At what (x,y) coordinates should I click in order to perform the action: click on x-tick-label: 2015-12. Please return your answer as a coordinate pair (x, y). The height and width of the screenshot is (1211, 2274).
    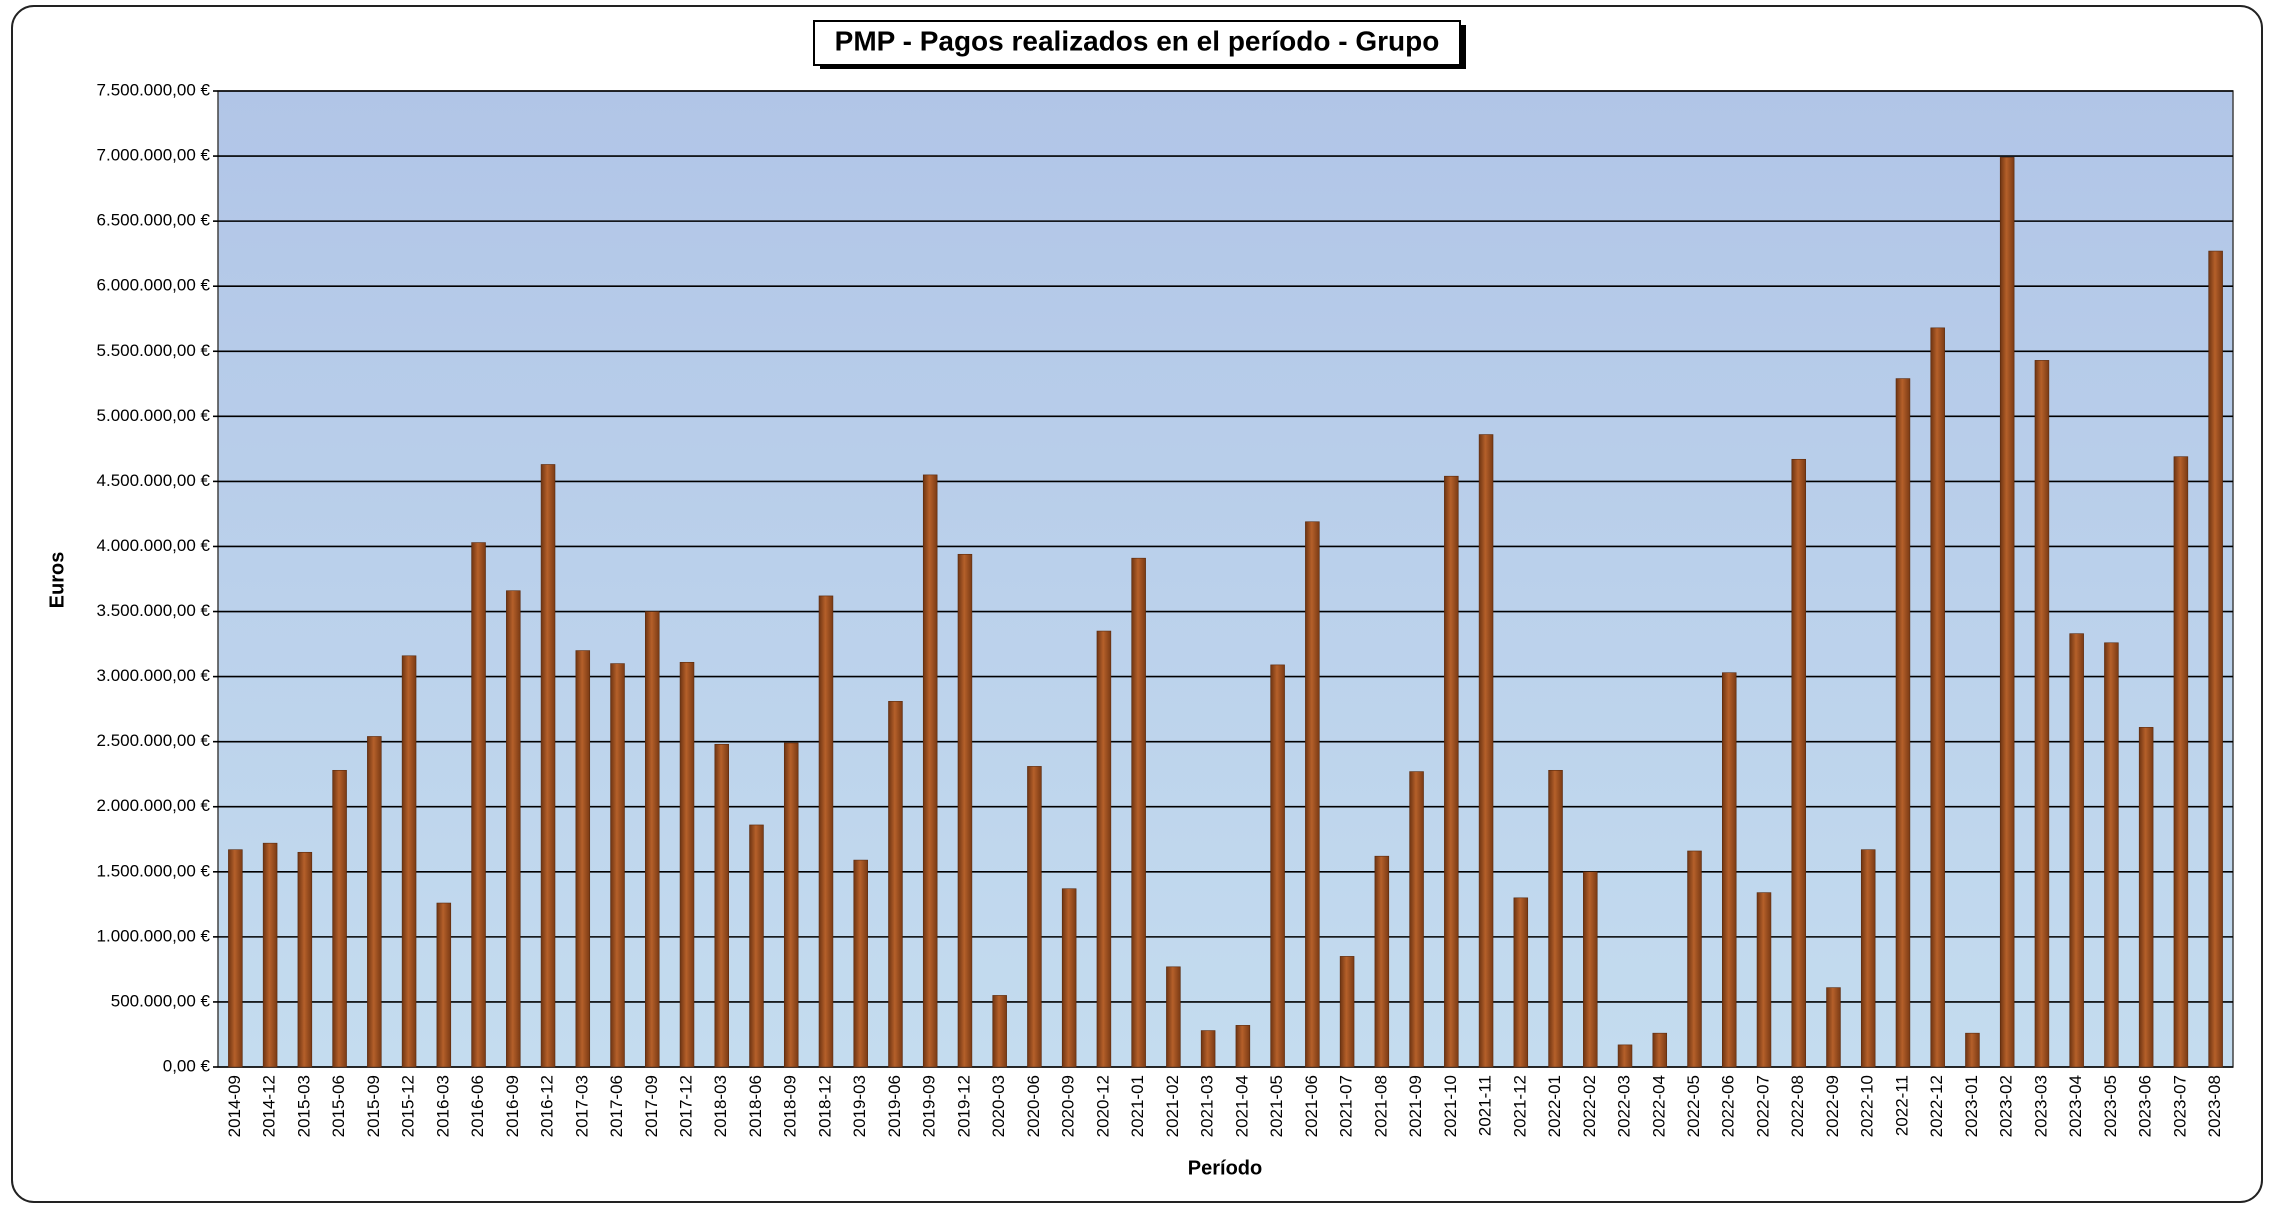
    Looking at the image, I should click on (408, 1106).